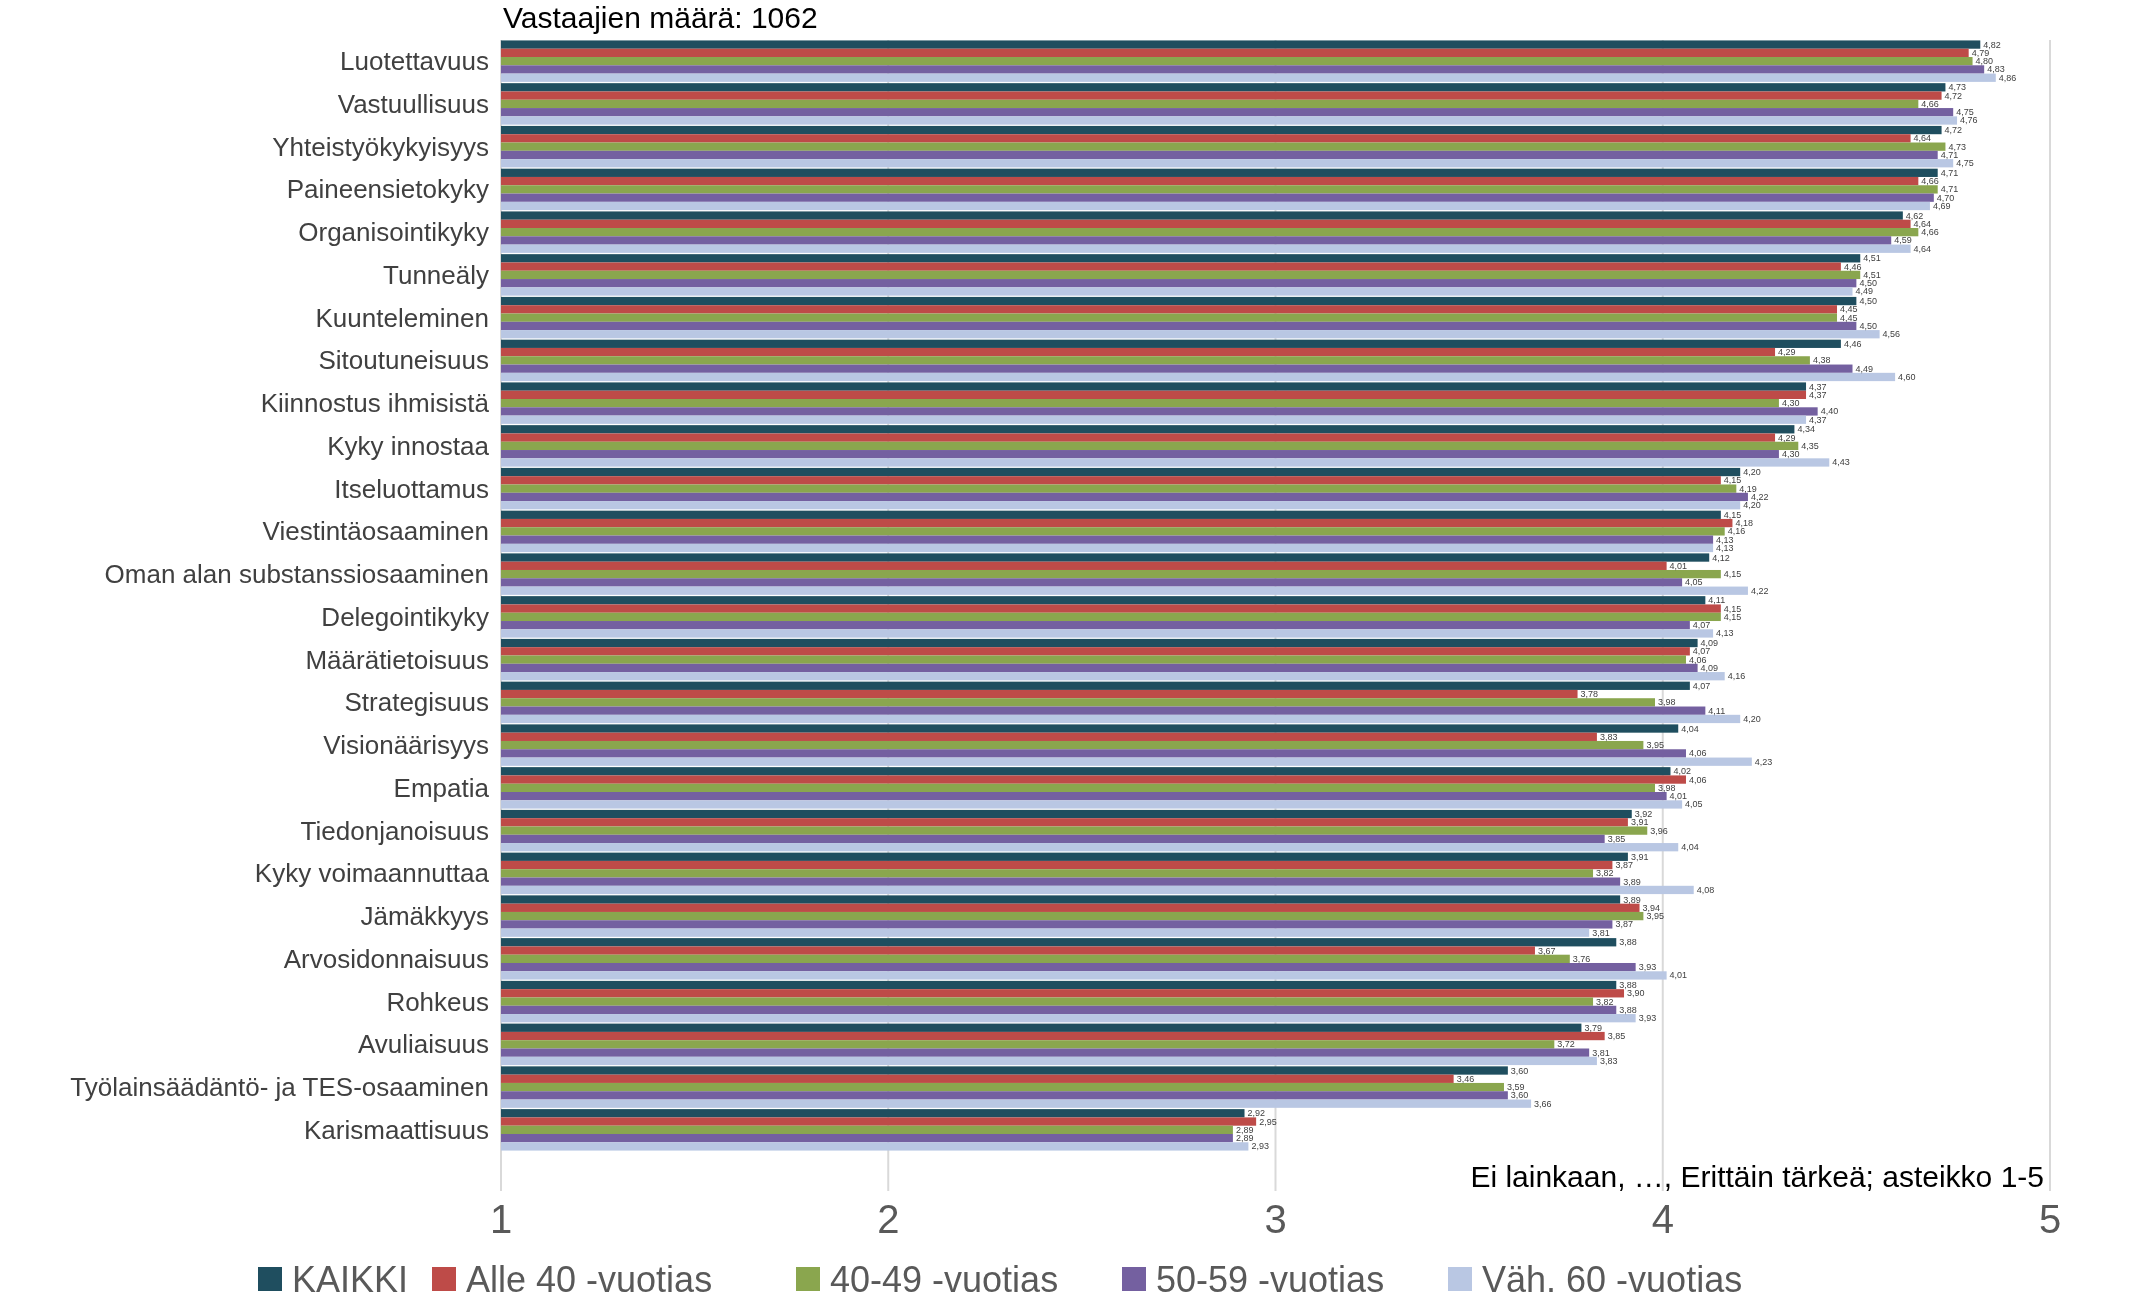 This screenshot has height=1311, width=2140. I want to click on data-label: 4,09, so click(1709, 667).